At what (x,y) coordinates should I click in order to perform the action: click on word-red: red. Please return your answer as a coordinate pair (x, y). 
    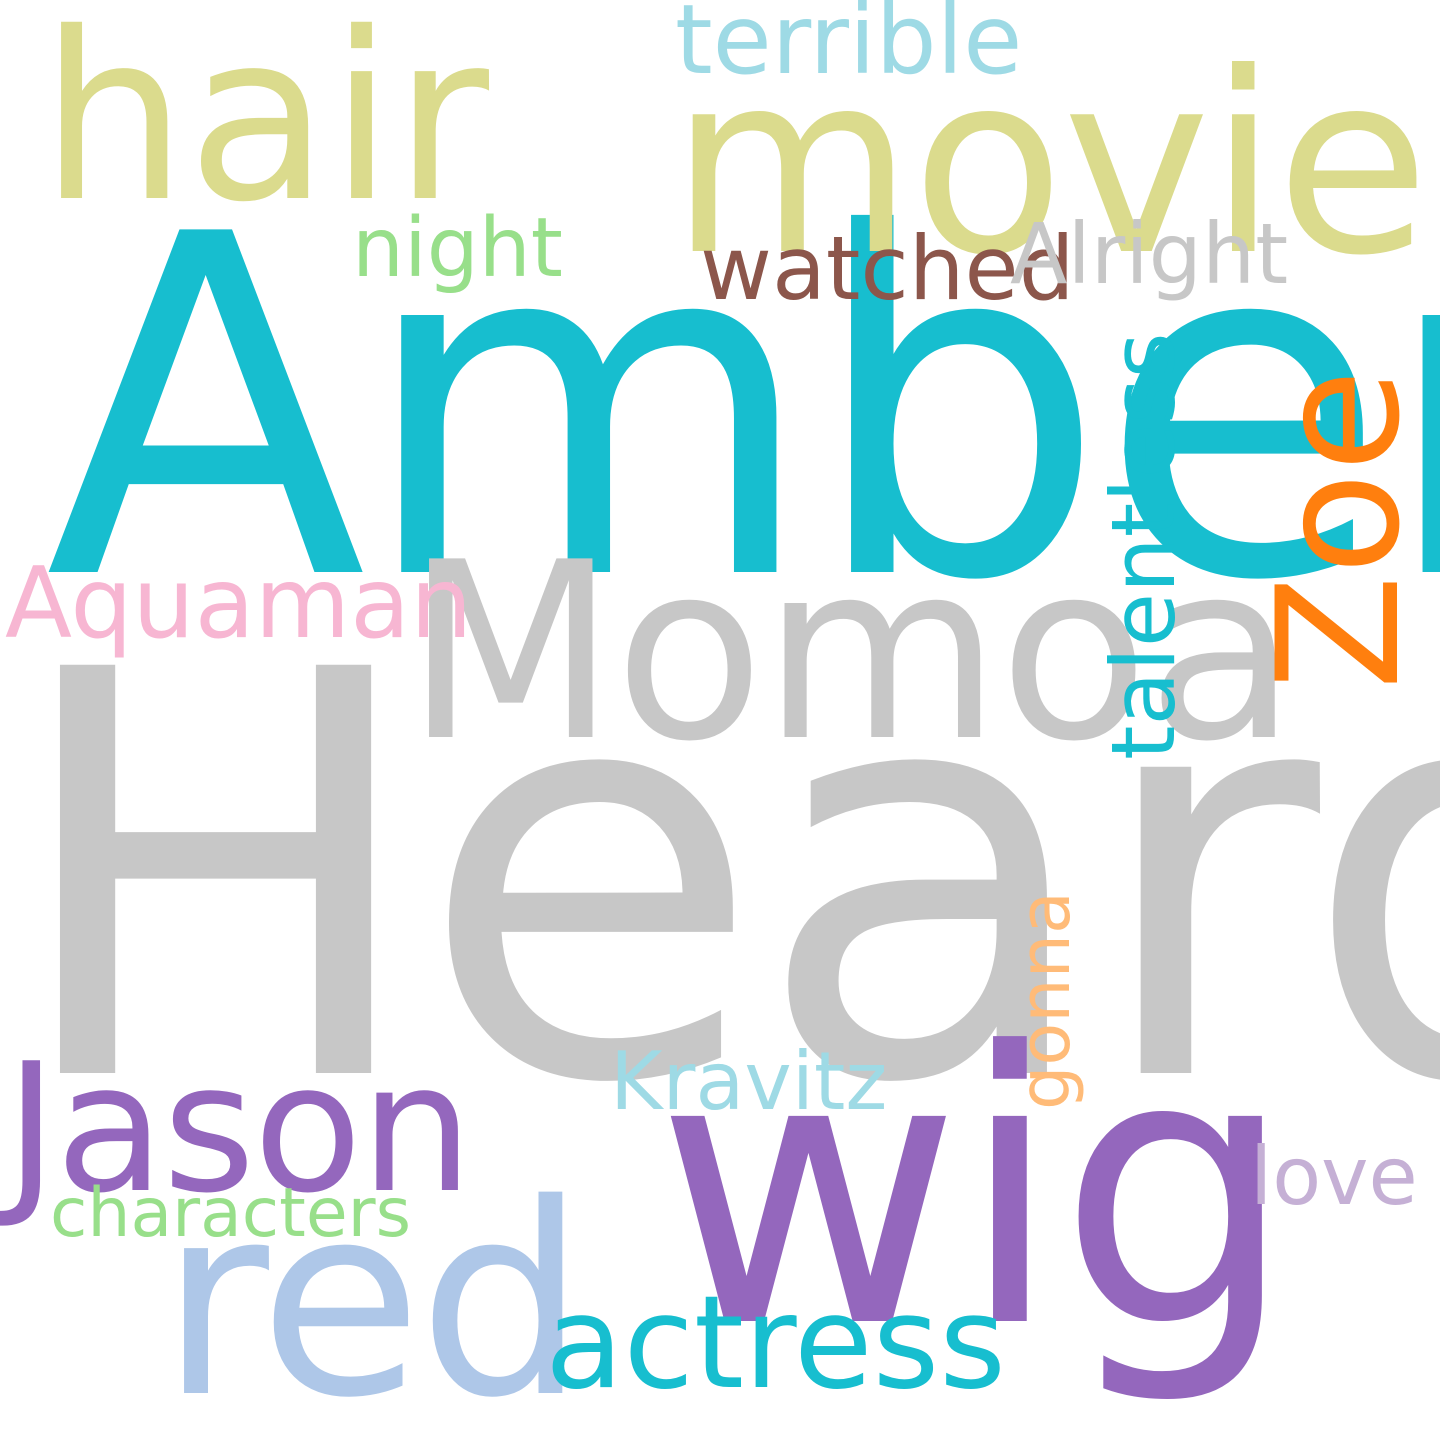
    Looking at the image, I should click on (373, 1294).